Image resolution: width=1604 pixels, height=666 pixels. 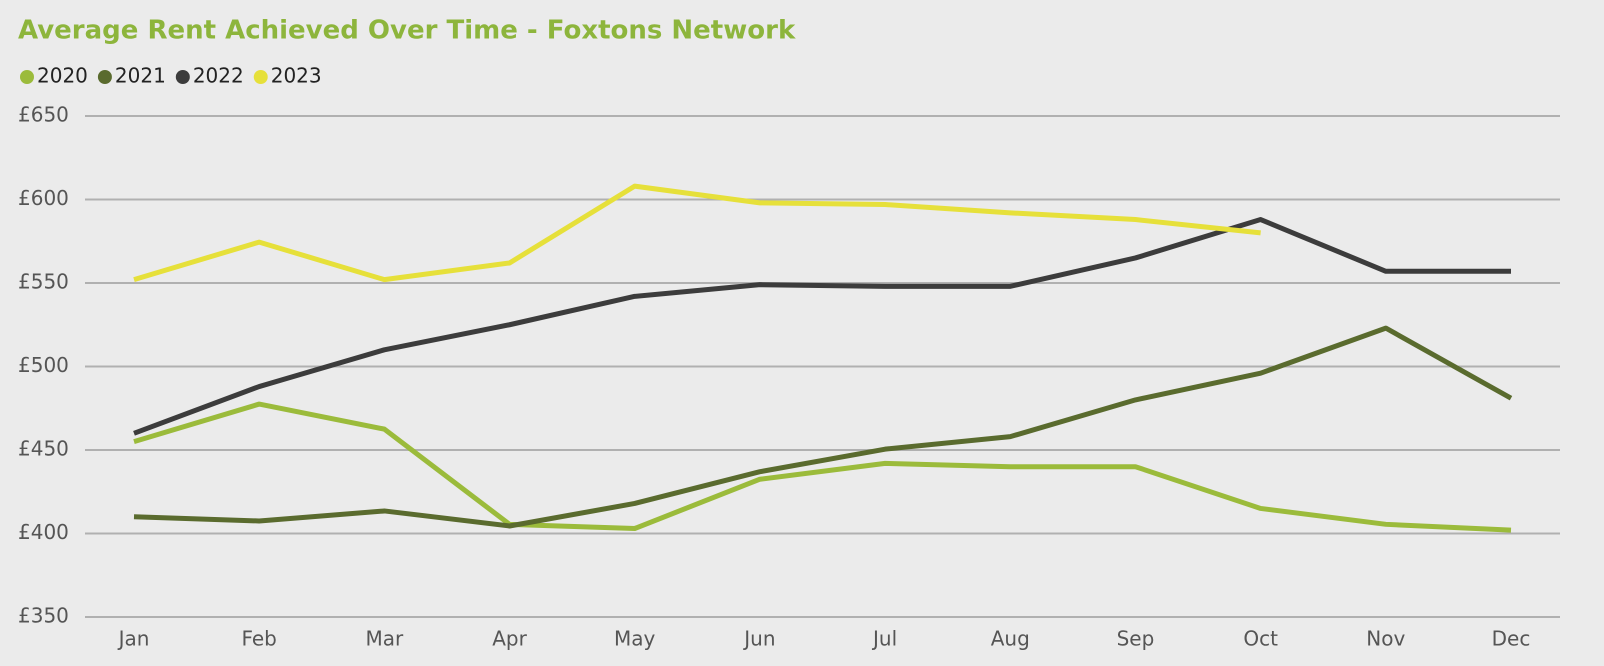 What do you see at coordinates (43, 115) in the screenshot?
I see `y-tick-label: £650` at bounding box center [43, 115].